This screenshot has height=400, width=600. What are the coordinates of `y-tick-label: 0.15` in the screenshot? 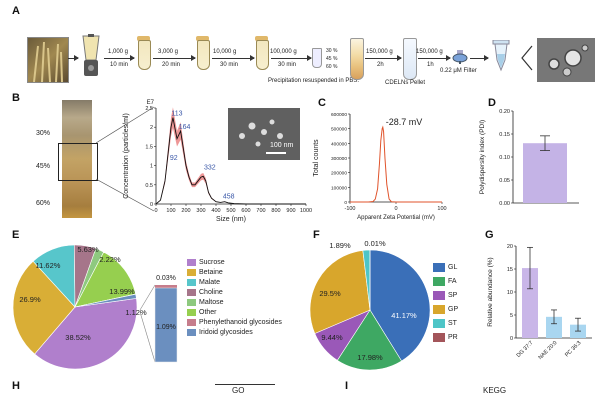 It's located at (504, 135).